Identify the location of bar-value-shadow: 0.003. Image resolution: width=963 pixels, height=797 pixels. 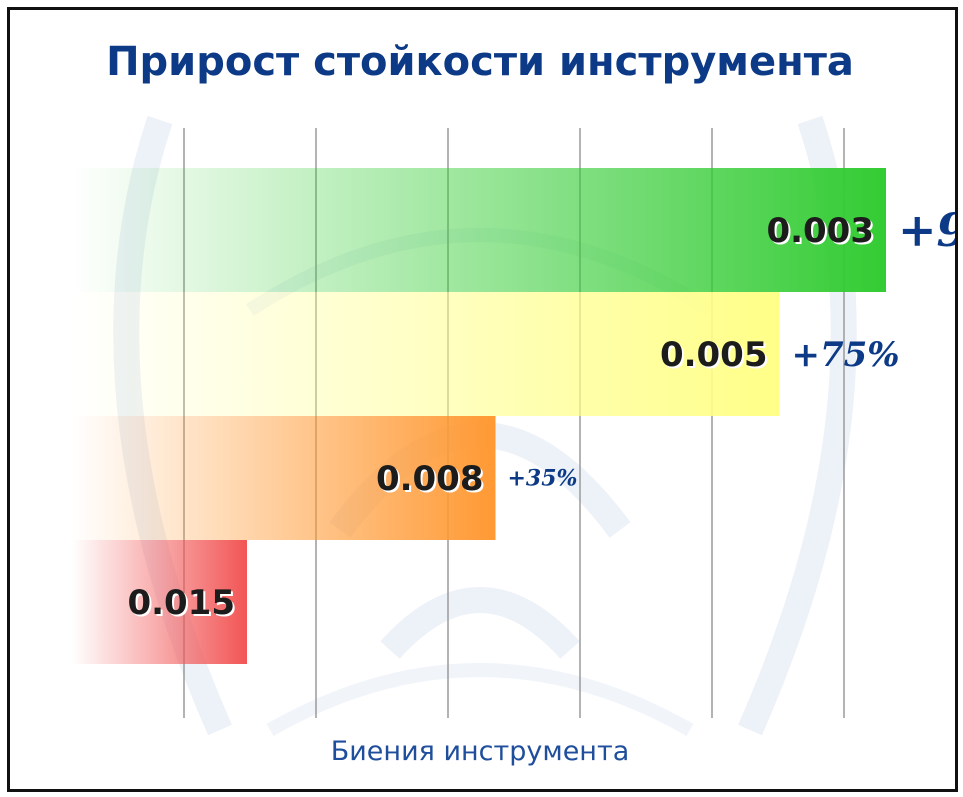
(822, 233).